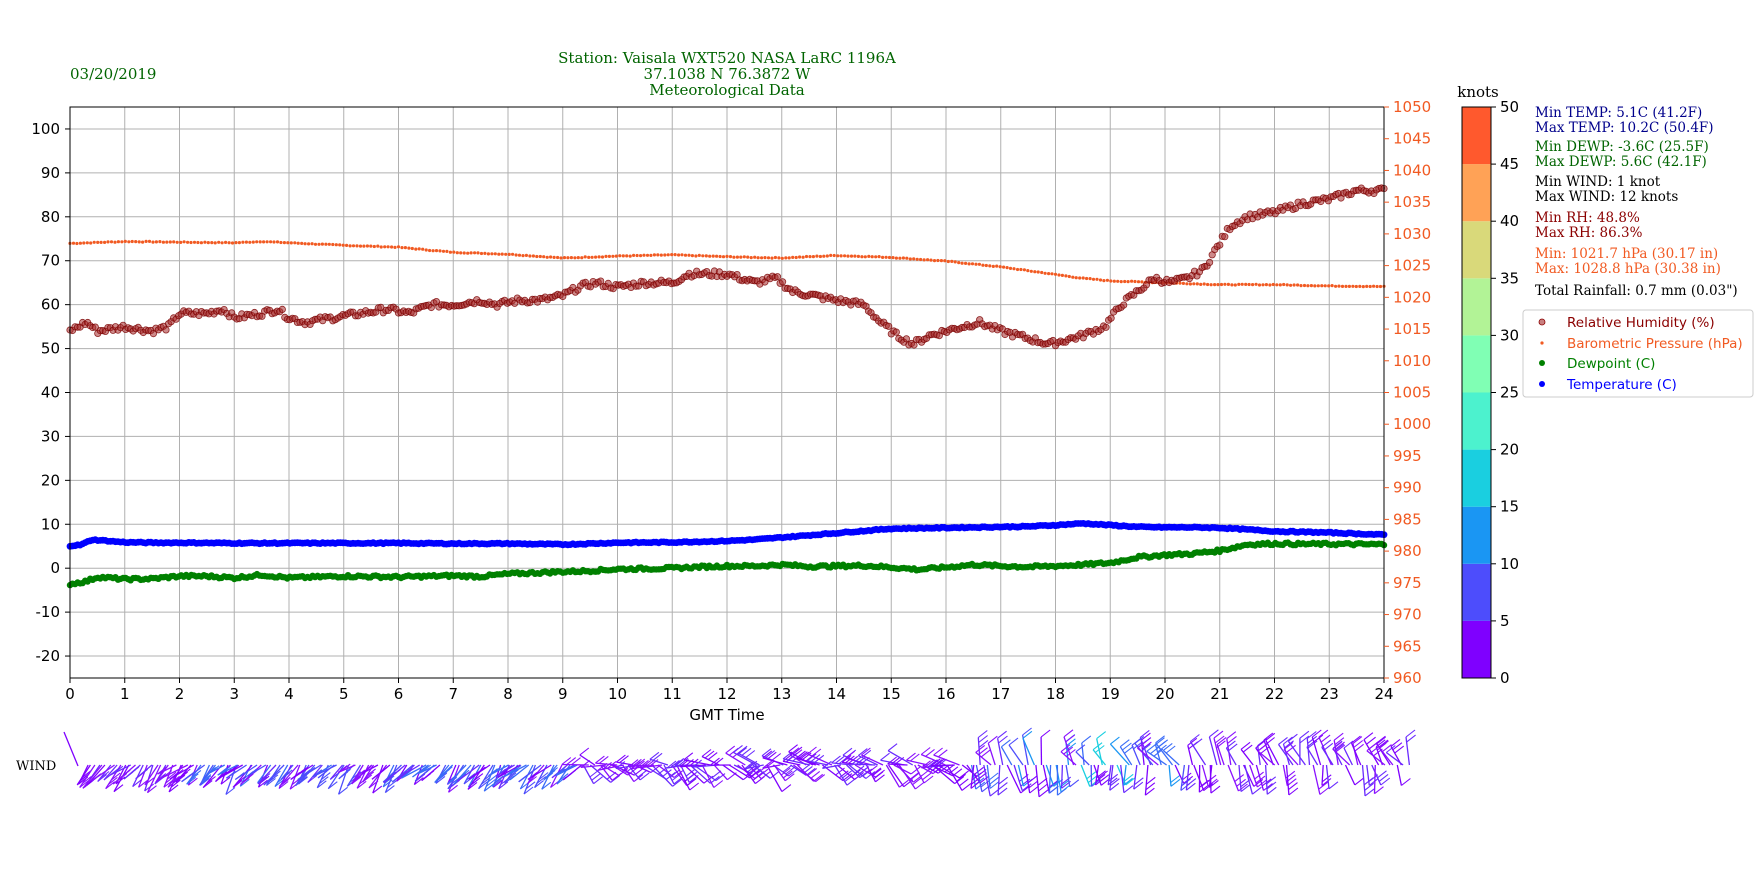  What do you see at coordinates (55, 568) in the screenshot?
I see `y-left-tick-label: 0` at bounding box center [55, 568].